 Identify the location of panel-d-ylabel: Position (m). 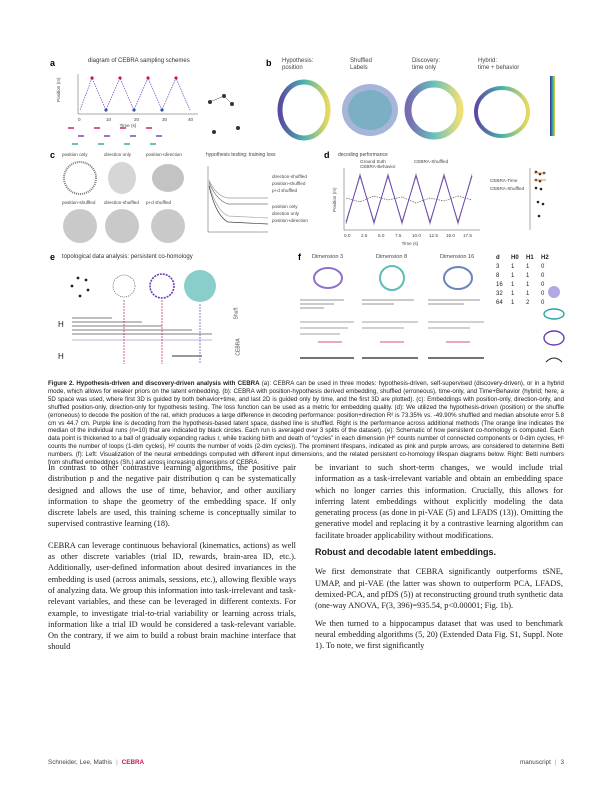
(334, 199).